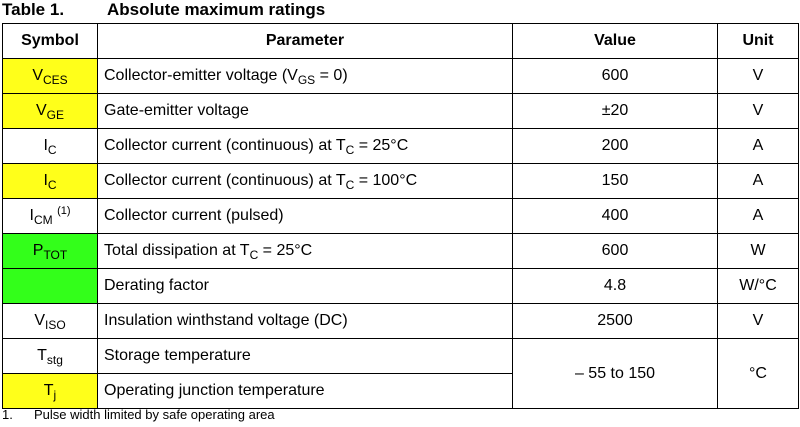 This screenshot has height=427, width=800. Describe the element at coordinates (615, 111) in the screenshot. I see `value-cell: ±20` at that location.